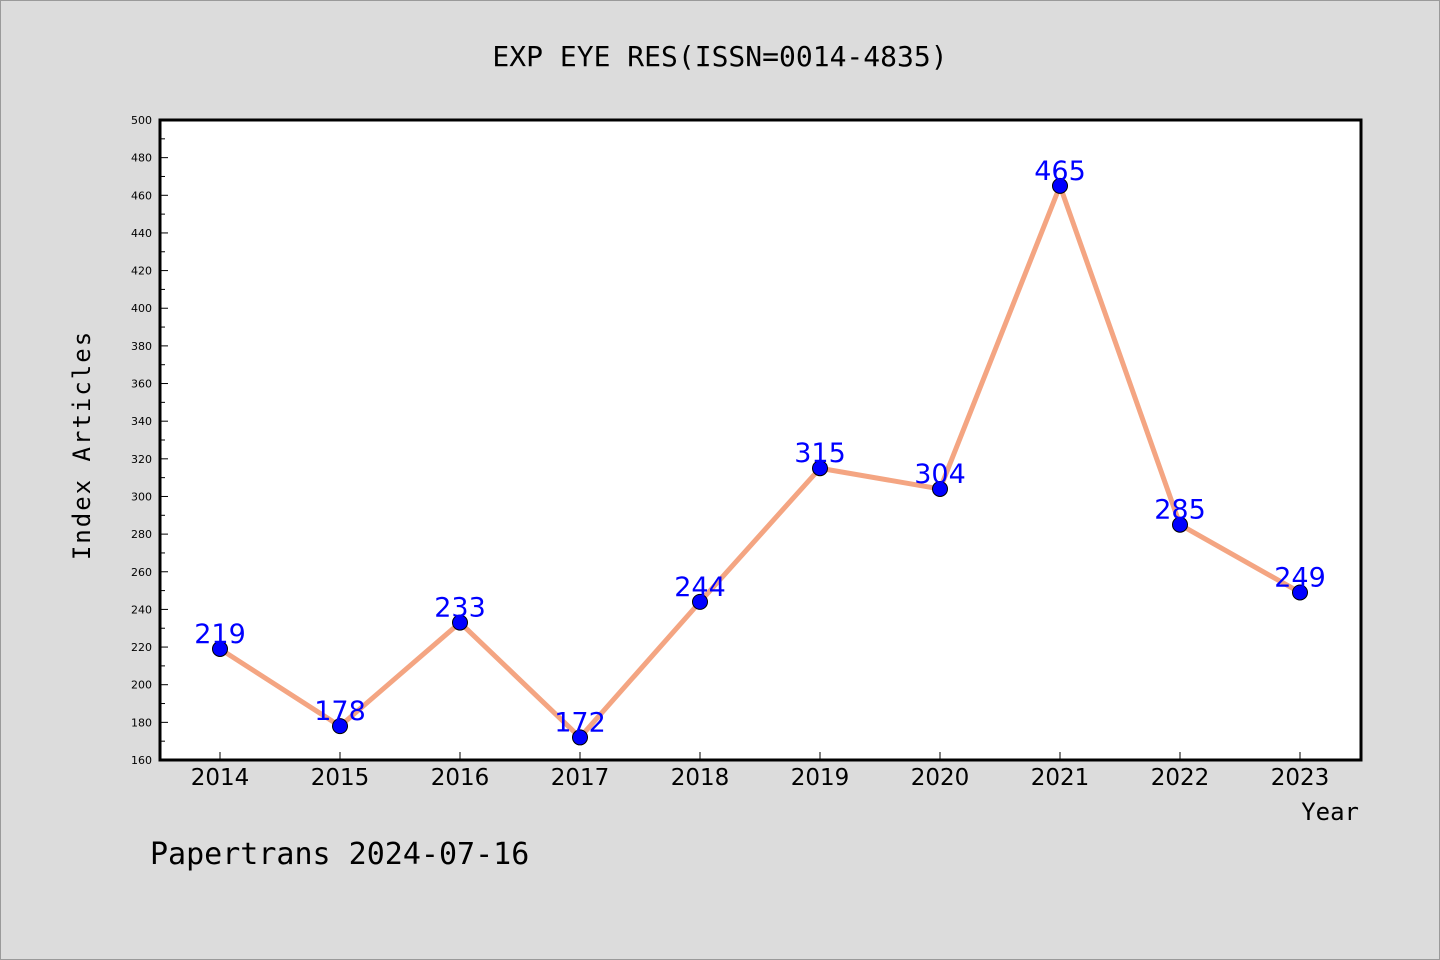 The height and width of the screenshot is (960, 1440). What do you see at coordinates (141, 384) in the screenshot?
I see `y-tick-label: 360` at bounding box center [141, 384].